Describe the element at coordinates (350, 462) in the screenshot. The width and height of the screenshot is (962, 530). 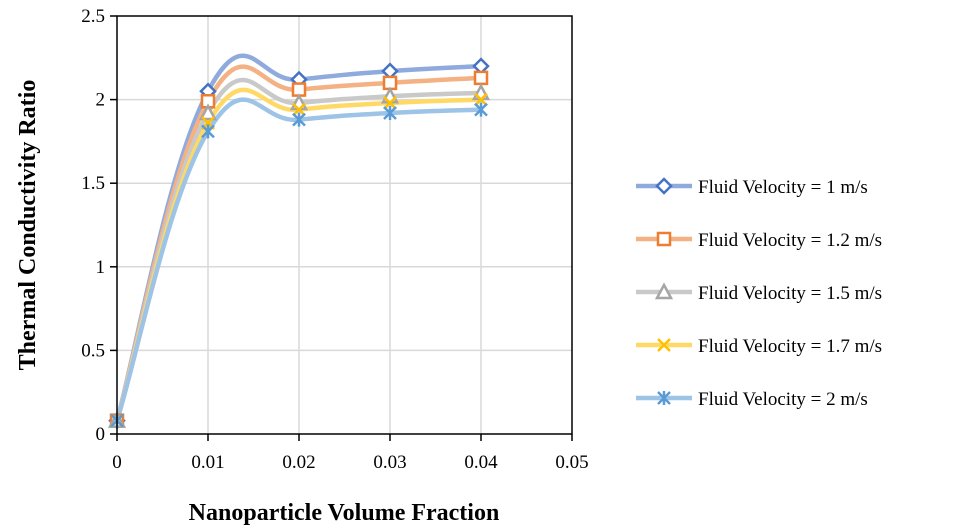
I see `x-tick-labels: 0 0.01 0.02 0.03 0.04 0.05` at that location.